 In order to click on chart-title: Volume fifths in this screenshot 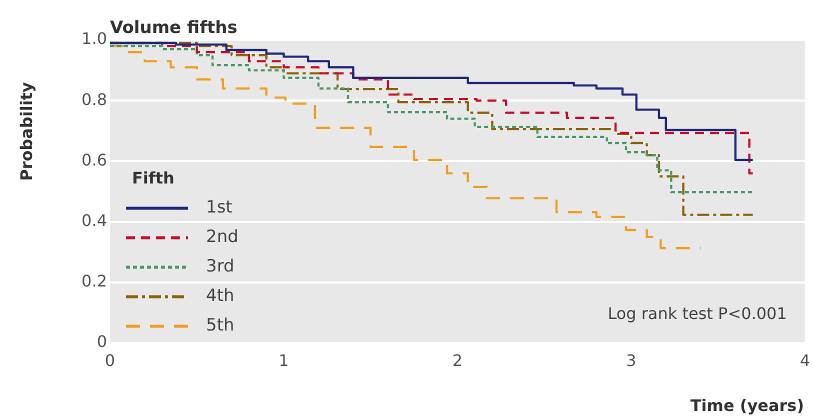, I will do `click(174, 28)`.